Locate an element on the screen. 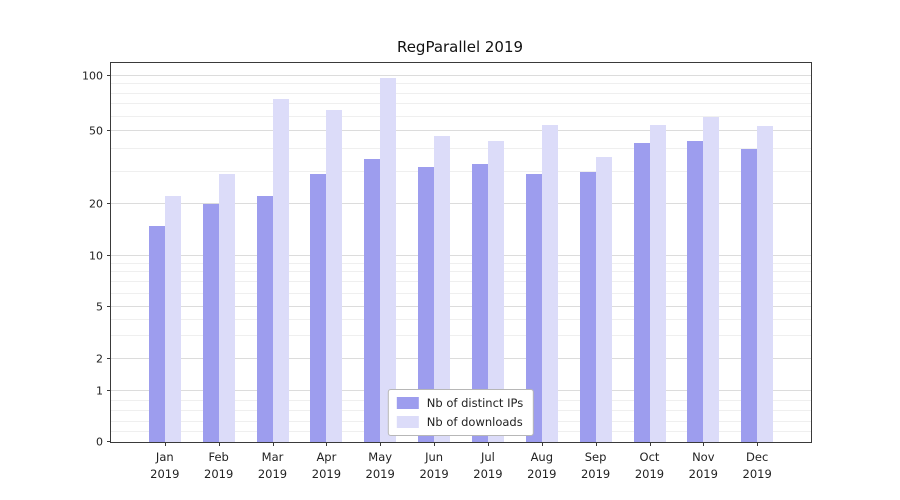 This screenshot has height=500, width=900. x-tick-label: Apr 2019 is located at coordinates (326, 465).